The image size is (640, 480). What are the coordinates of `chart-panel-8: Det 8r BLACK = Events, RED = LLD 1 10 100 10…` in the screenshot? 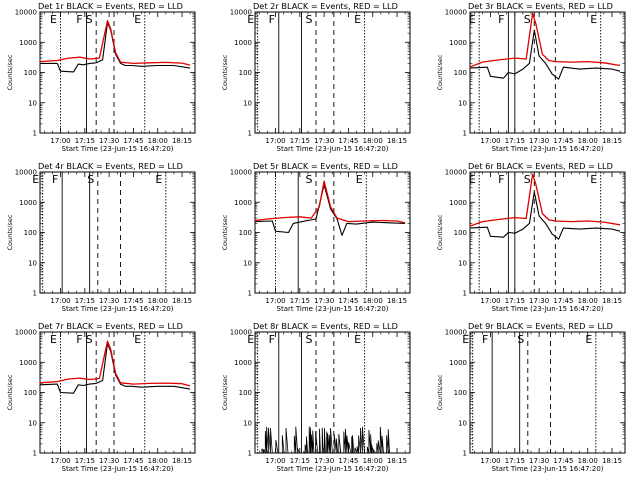 It's located at (316, 397).